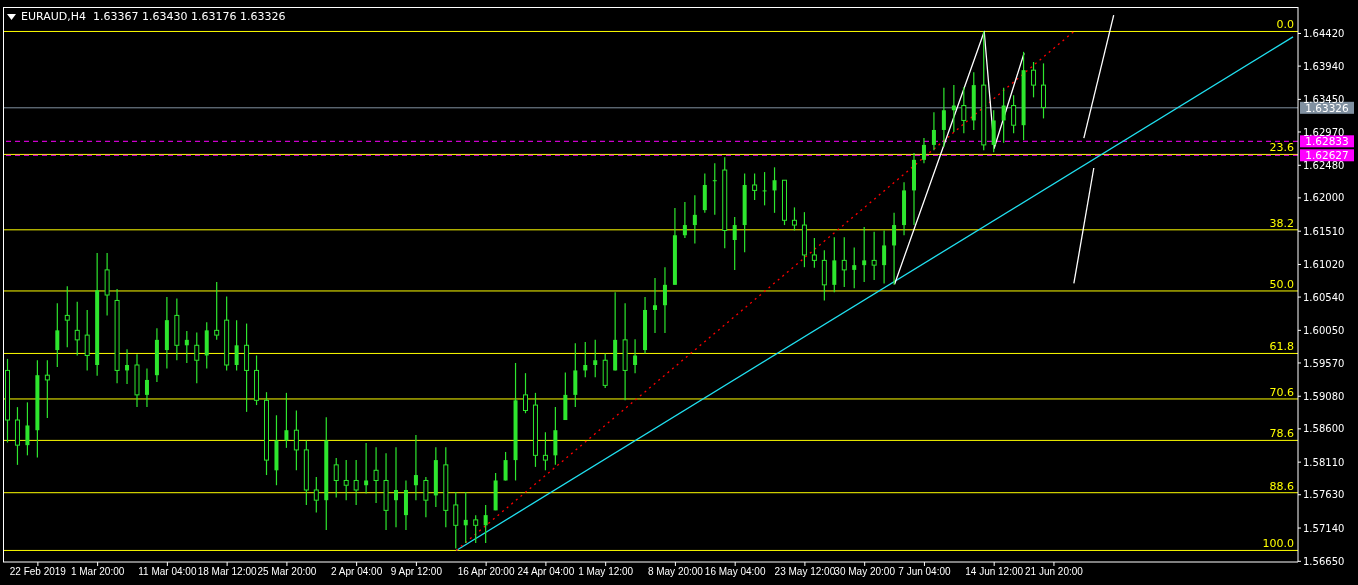  What do you see at coordinates (1278, 544) in the screenshot?
I see `annotation: 100.0` at bounding box center [1278, 544].